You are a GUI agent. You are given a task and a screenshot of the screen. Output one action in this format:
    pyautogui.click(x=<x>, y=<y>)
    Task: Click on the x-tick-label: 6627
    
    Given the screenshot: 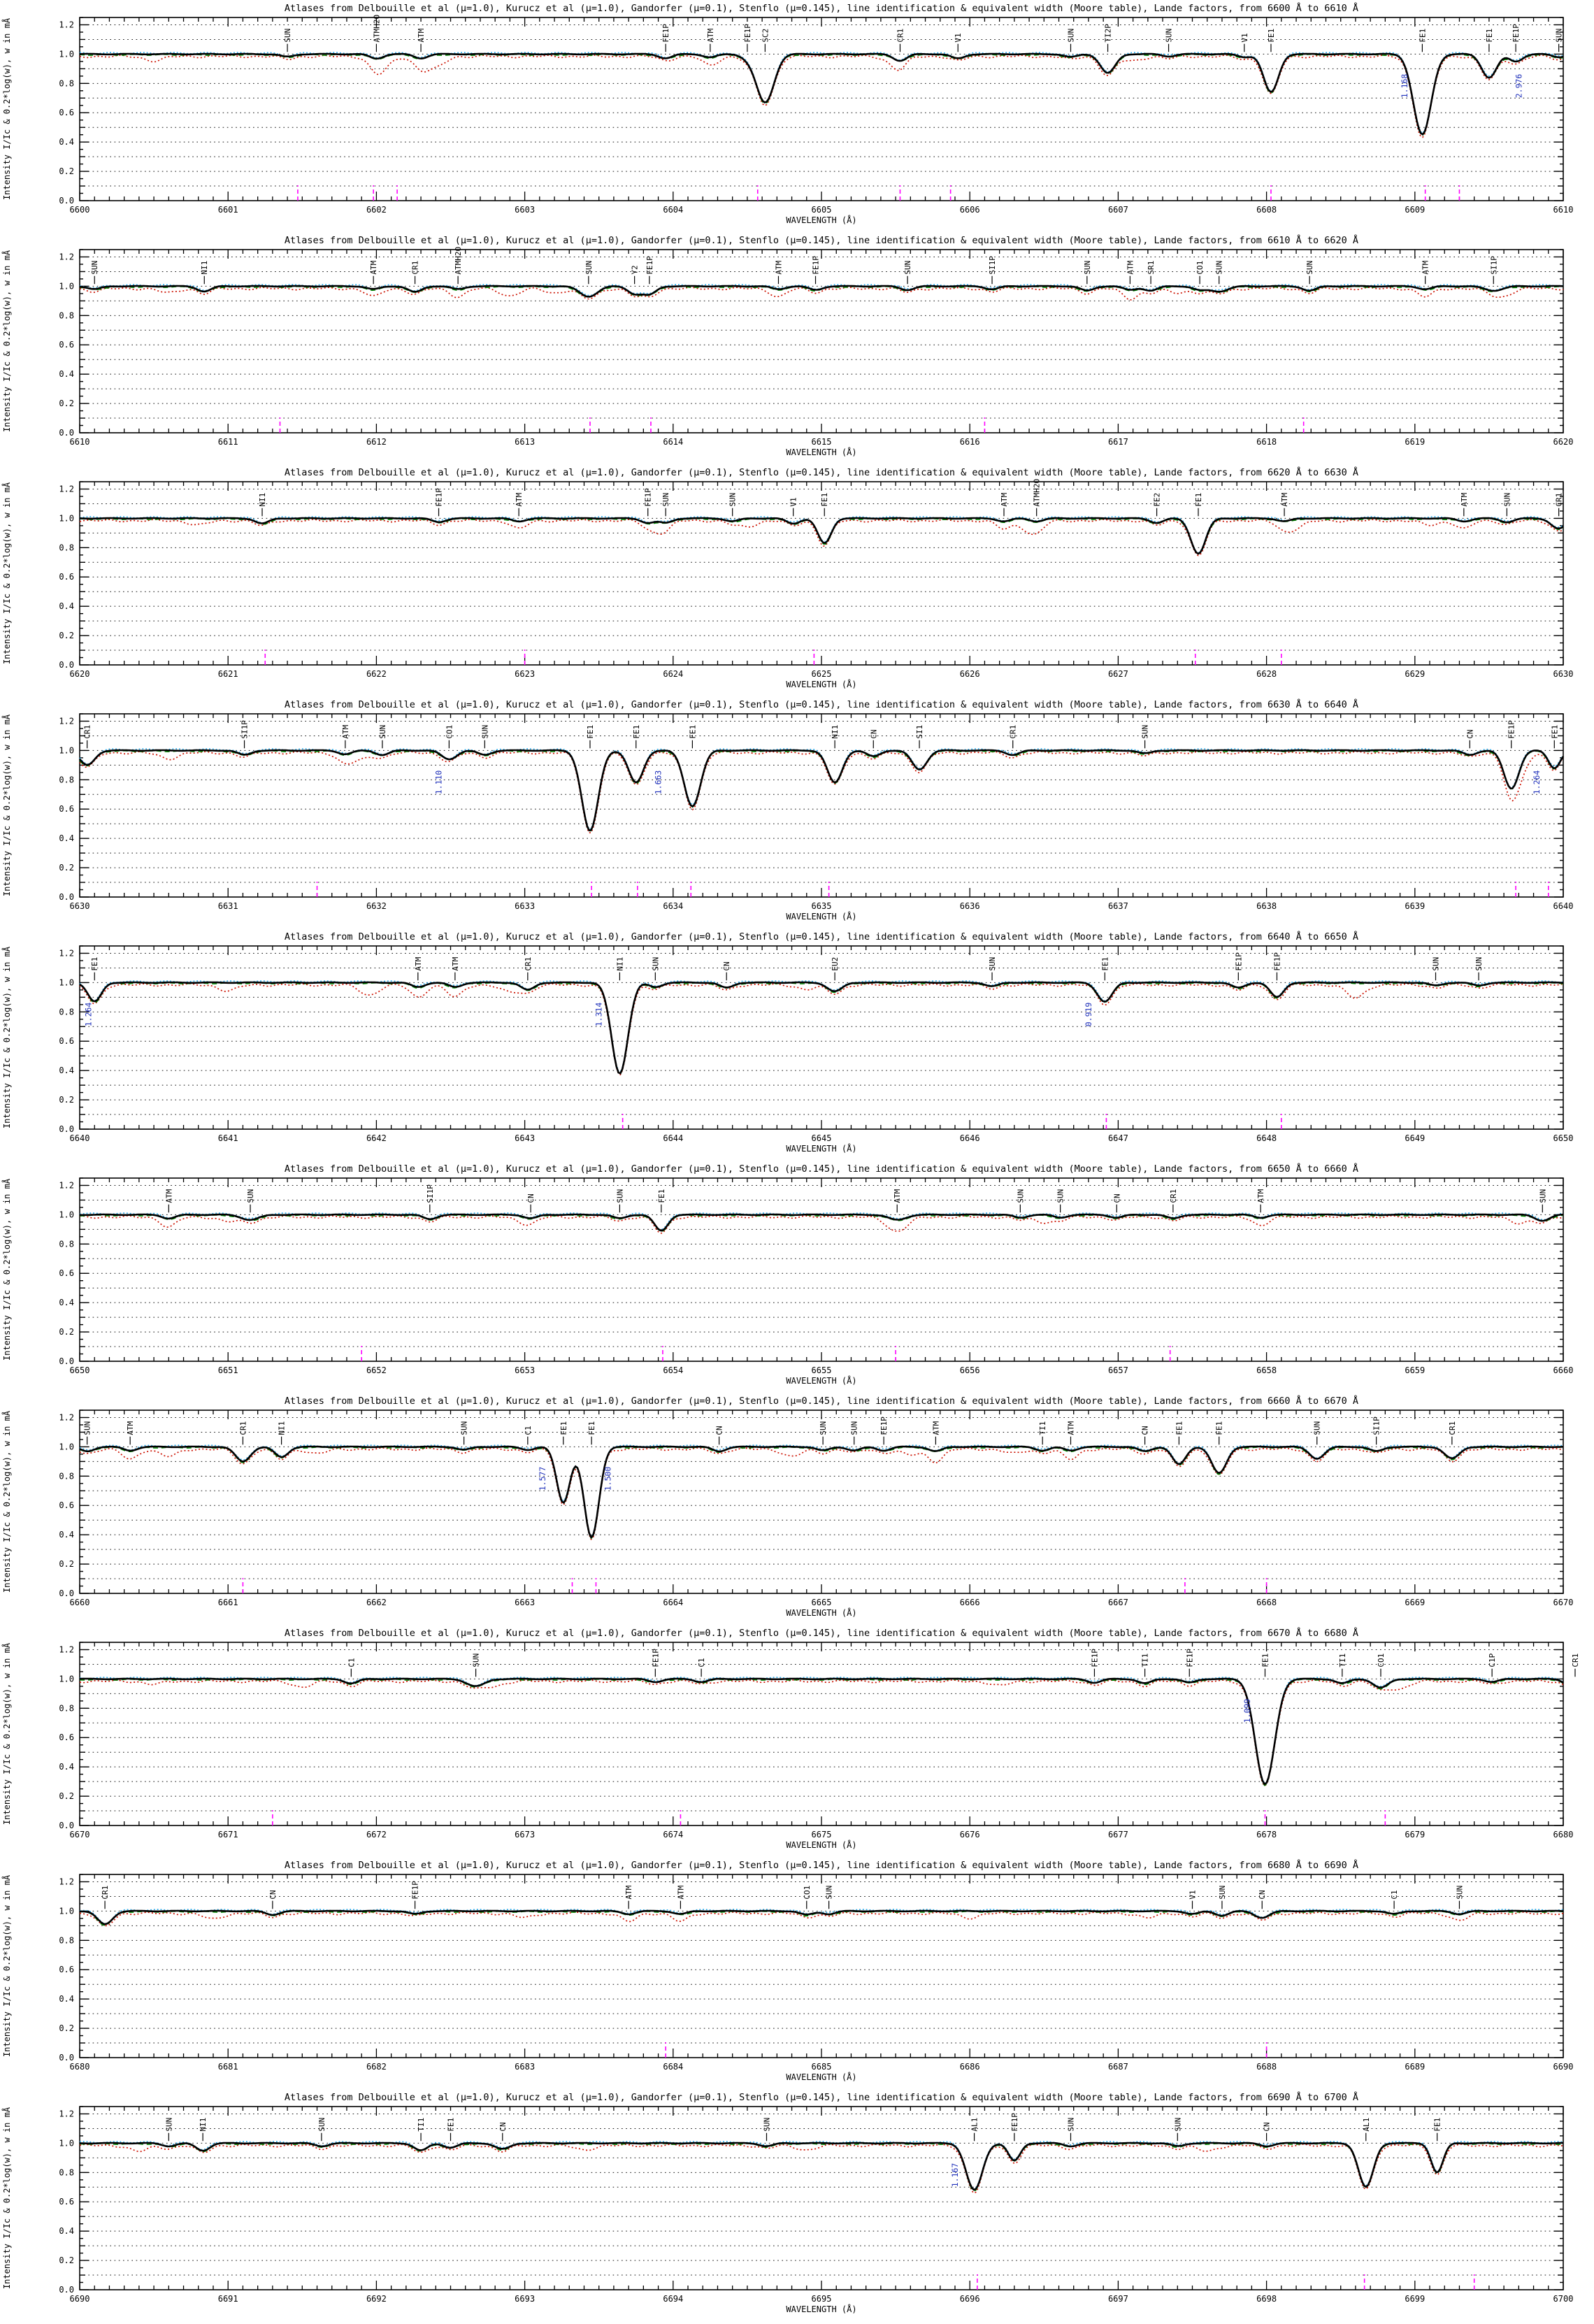 What is the action you would take?
    pyautogui.click(x=1118, y=674)
    